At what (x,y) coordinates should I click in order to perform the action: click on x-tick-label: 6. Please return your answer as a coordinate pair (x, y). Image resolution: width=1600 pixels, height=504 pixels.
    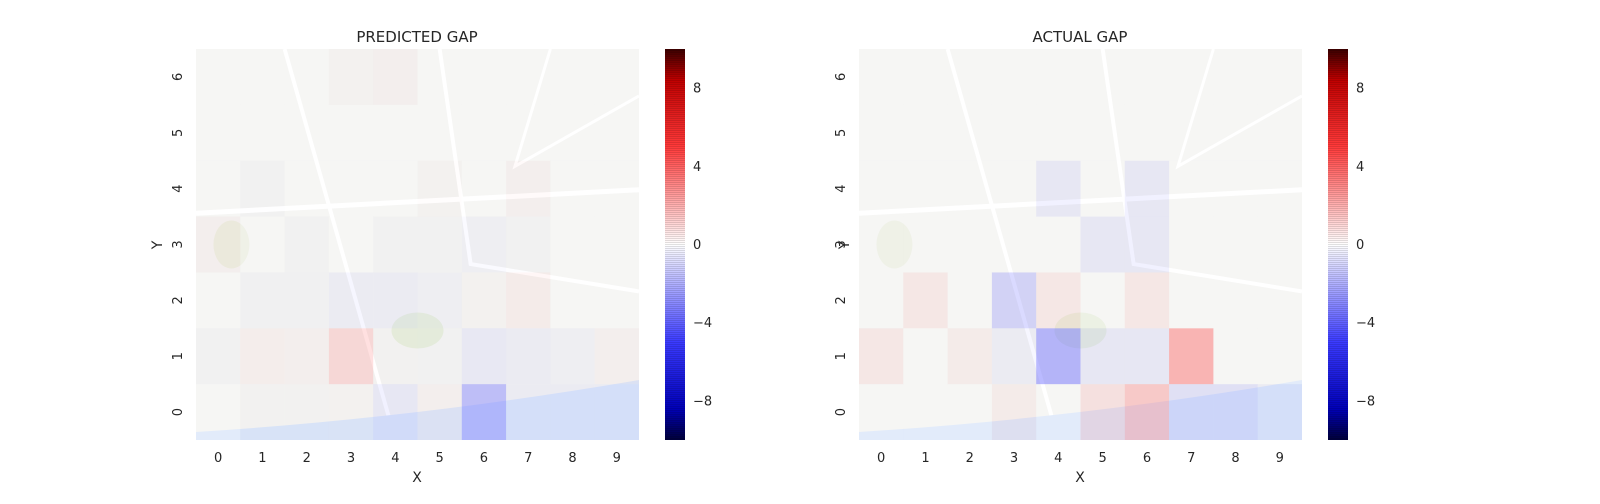
    Looking at the image, I should click on (484, 458).